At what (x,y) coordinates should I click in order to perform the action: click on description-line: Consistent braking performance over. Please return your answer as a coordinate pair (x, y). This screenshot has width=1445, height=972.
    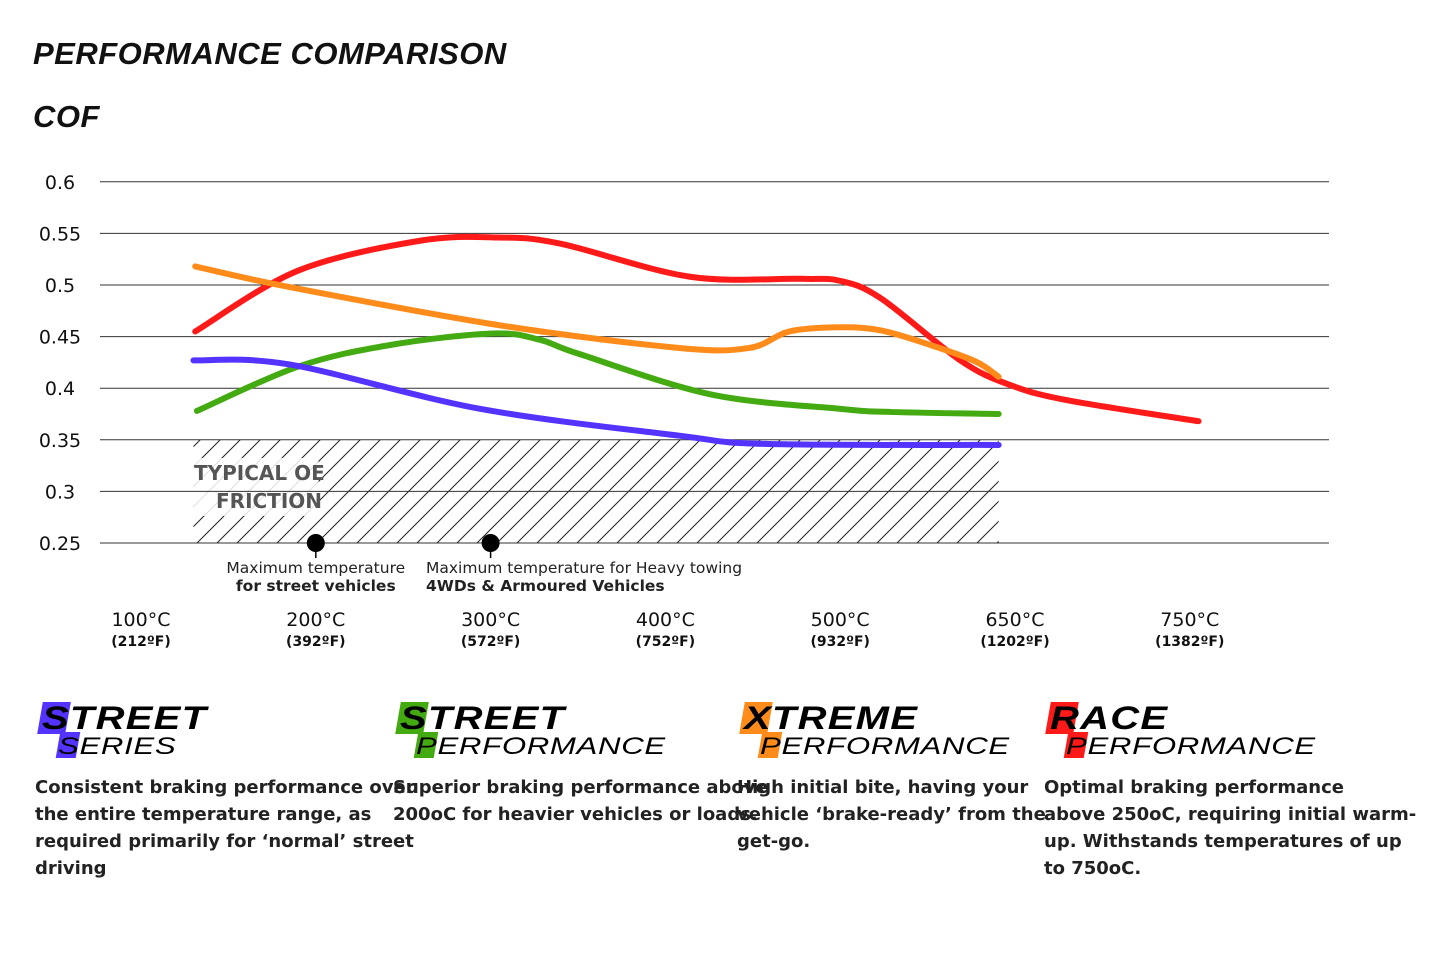
    Looking at the image, I should click on (225, 787).